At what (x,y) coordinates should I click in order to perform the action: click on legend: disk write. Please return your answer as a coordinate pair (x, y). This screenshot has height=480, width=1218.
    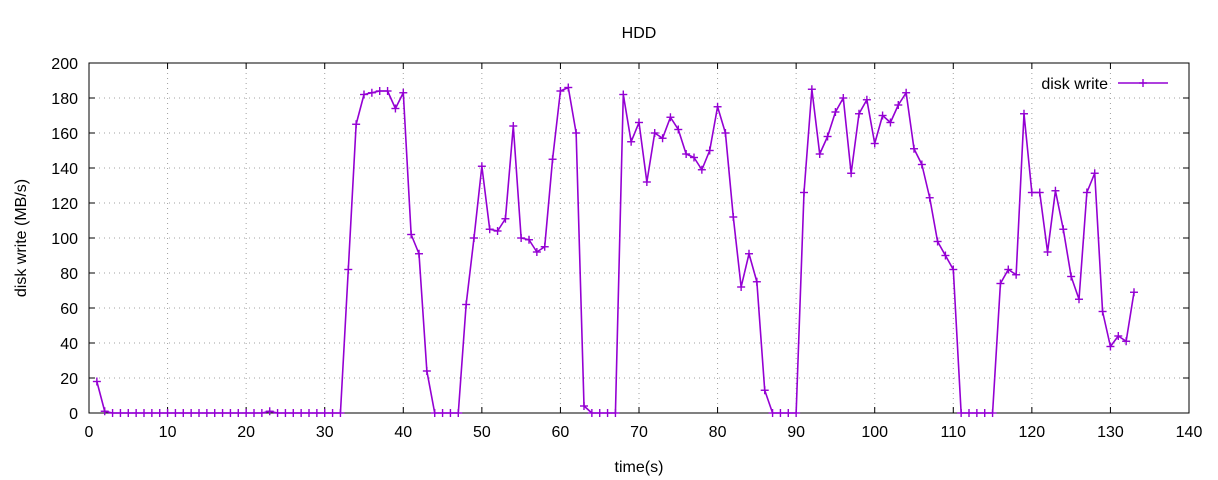
    Looking at the image, I should click on (1104, 84).